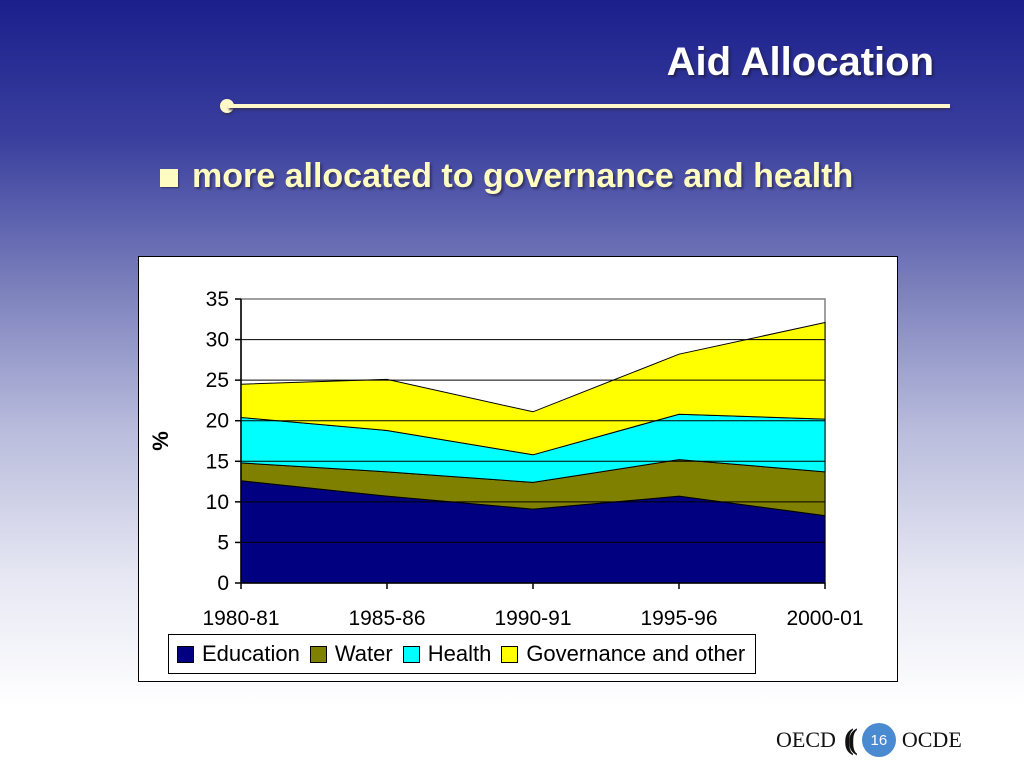  I want to click on legend-label: Water, so click(363, 653).